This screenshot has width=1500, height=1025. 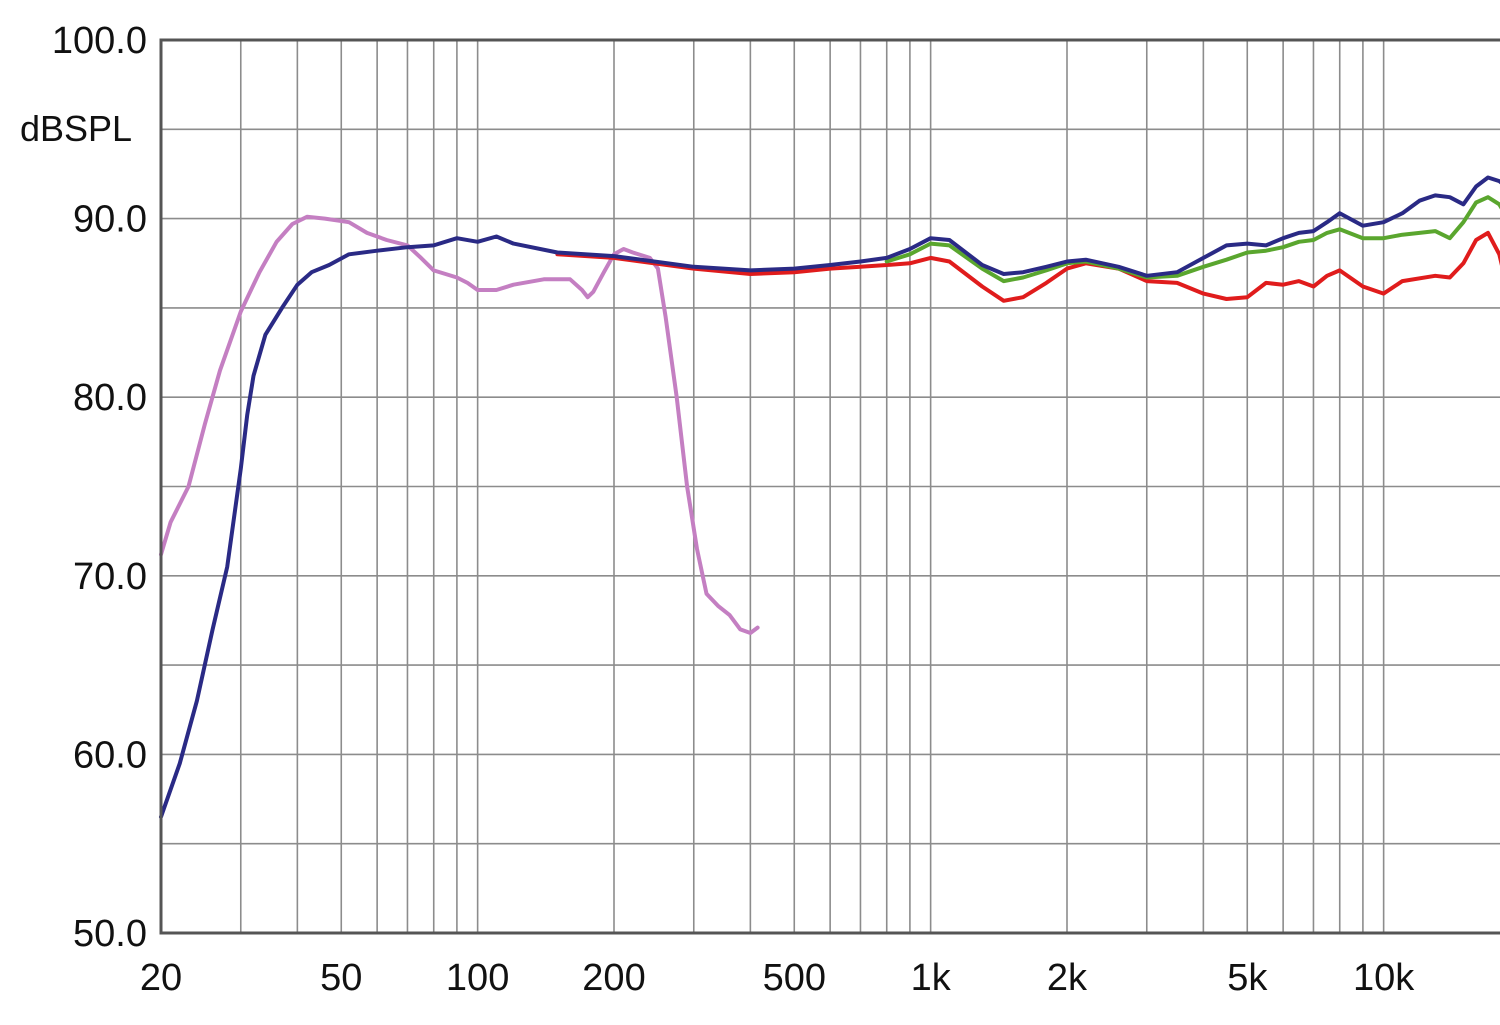 I want to click on y-tick-label: 60.0, so click(x=110, y=755).